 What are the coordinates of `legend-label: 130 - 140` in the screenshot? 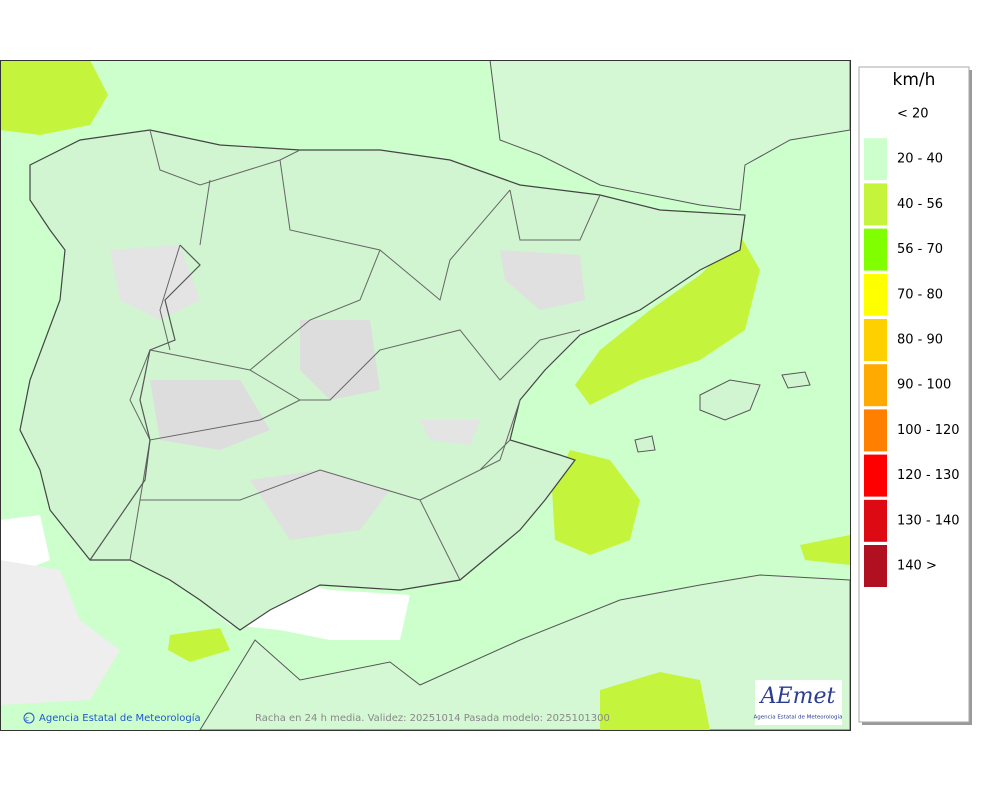 It's located at (928, 520).